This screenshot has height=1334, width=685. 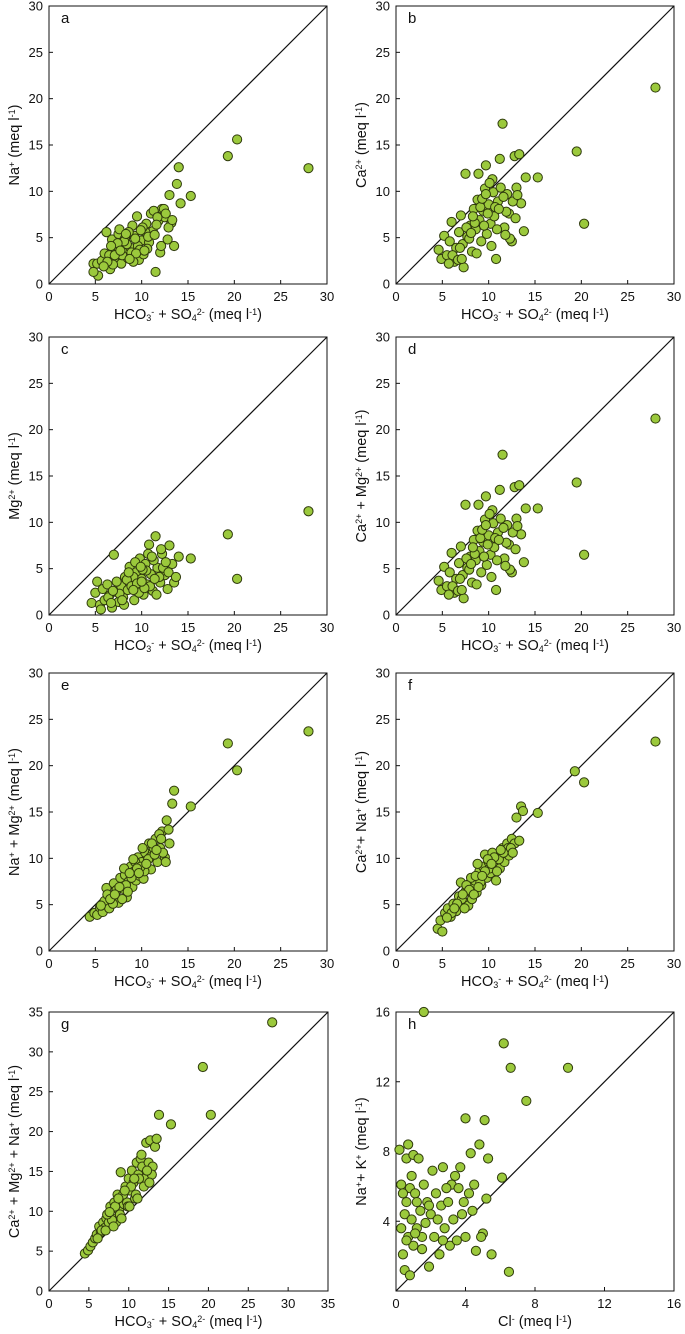 I want to click on y-tick-label: 4, so click(x=386, y=1221).